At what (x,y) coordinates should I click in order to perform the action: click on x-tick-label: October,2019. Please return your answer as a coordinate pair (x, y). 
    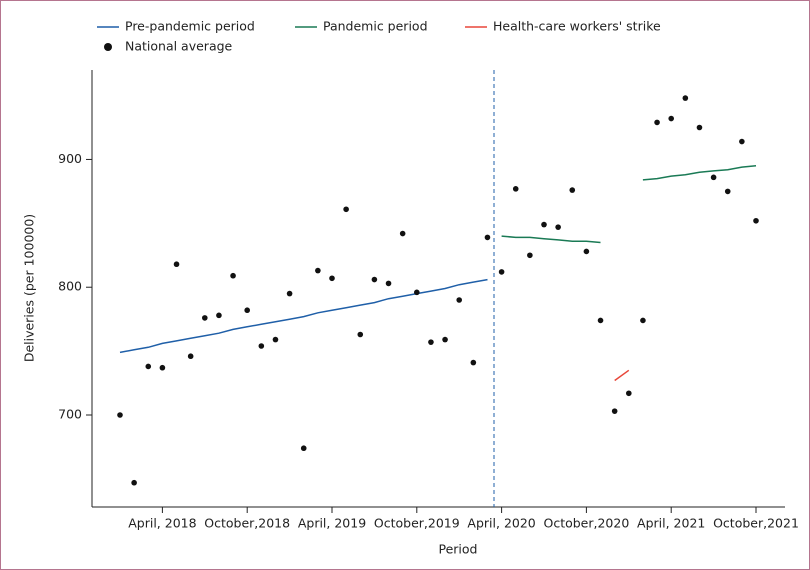
    Looking at the image, I should click on (417, 523).